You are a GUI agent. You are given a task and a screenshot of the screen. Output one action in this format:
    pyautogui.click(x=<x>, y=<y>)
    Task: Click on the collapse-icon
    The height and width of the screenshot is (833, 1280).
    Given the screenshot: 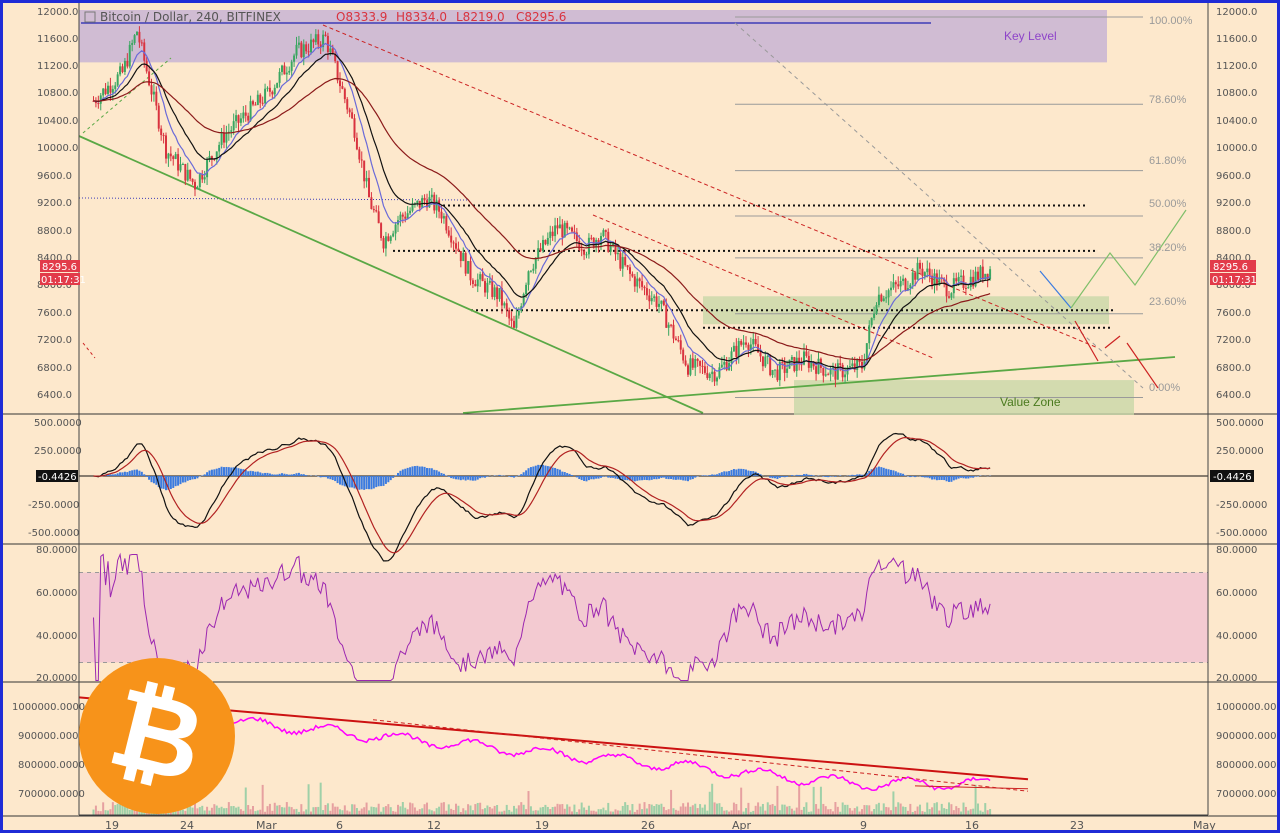 What is the action you would take?
    pyautogui.click(x=90, y=17)
    